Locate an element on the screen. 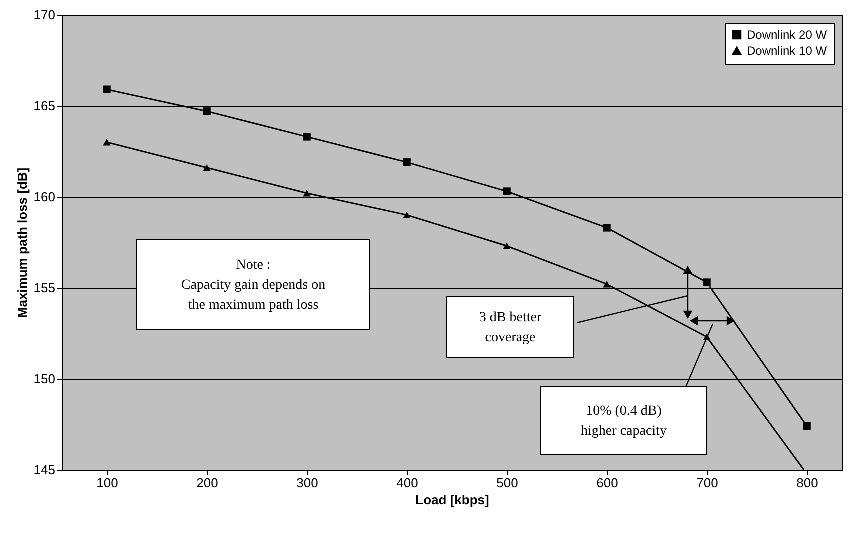  legend-label: Downlink 20 W is located at coordinates (787, 35).